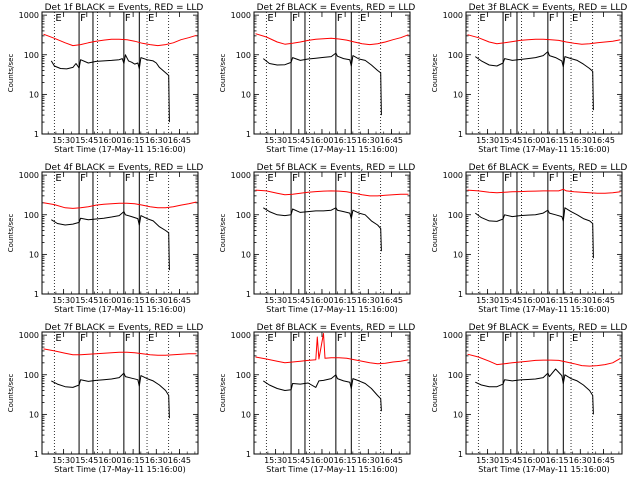 The height and width of the screenshot is (480, 640). What do you see at coordinates (336, 168) in the screenshot?
I see `chart-title: Det 5f BLACK = Events, RED = LLD` at bounding box center [336, 168].